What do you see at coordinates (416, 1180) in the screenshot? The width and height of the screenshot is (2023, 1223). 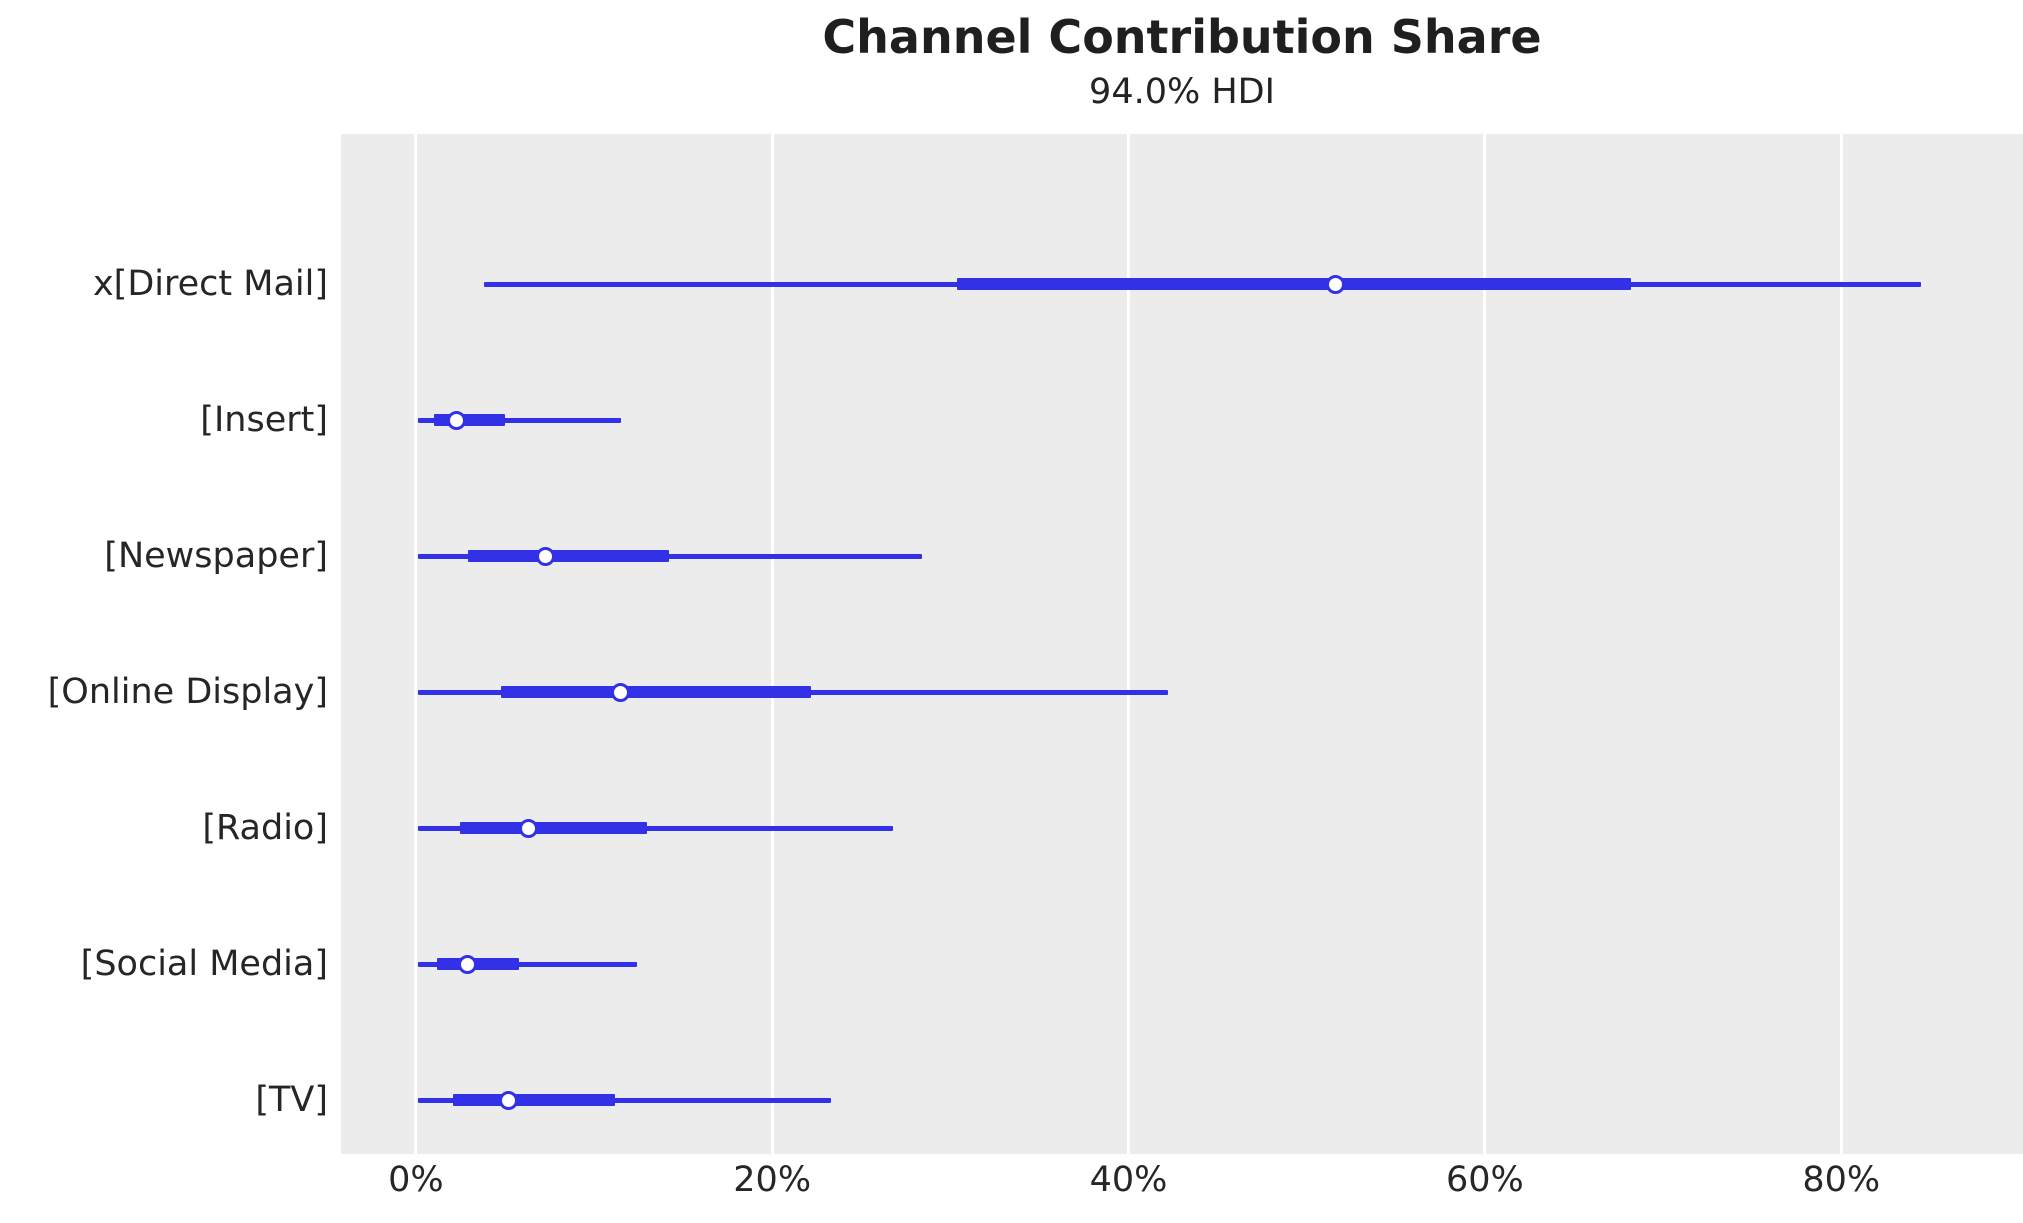 I see `x-tick-label: 0%` at bounding box center [416, 1180].